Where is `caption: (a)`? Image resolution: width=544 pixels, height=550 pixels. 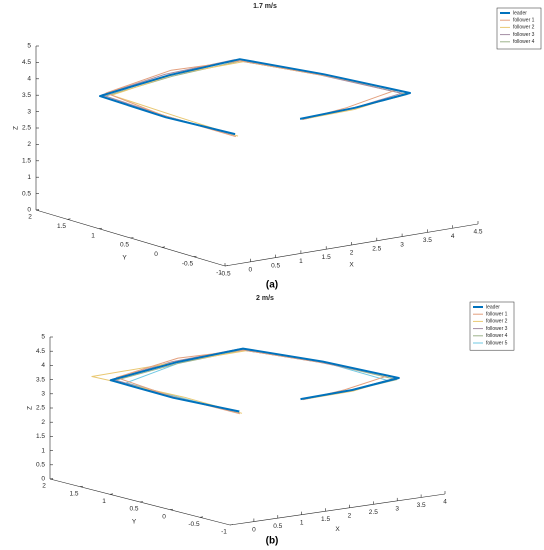 caption: (a) is located at coordinates (272, 285).